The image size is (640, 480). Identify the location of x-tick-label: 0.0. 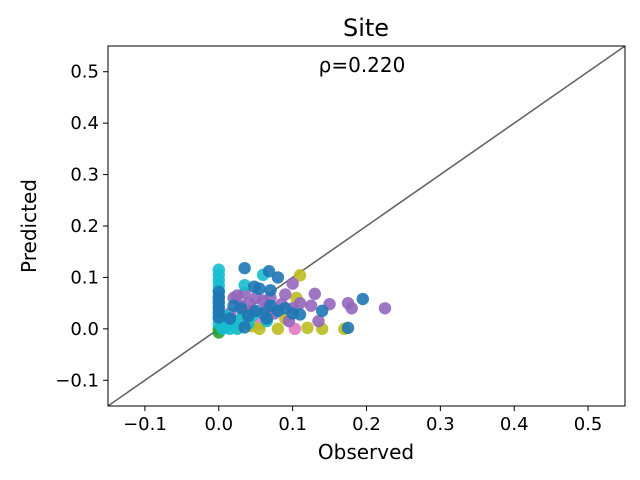
(218, 424).